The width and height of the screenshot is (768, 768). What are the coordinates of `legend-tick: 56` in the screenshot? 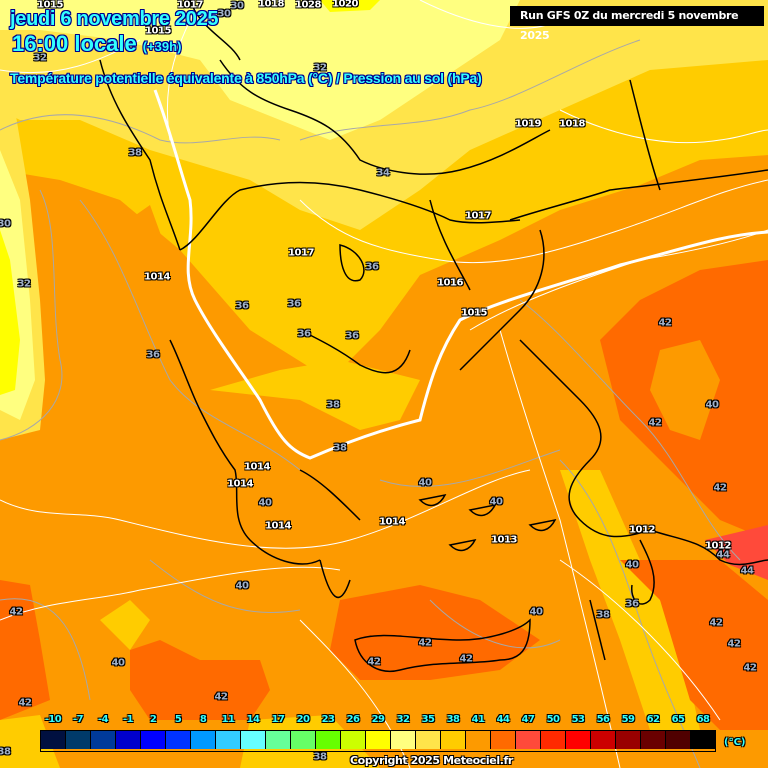 It's located at (603, 719).